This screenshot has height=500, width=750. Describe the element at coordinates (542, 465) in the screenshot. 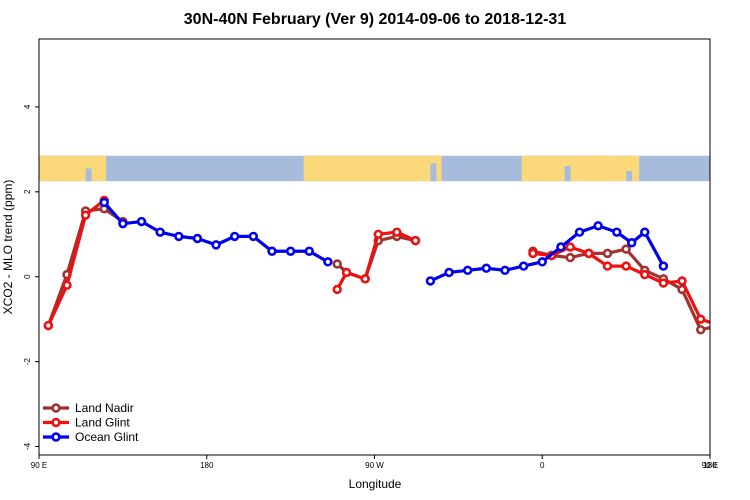

I see `x-tick-label: 0` at that location.